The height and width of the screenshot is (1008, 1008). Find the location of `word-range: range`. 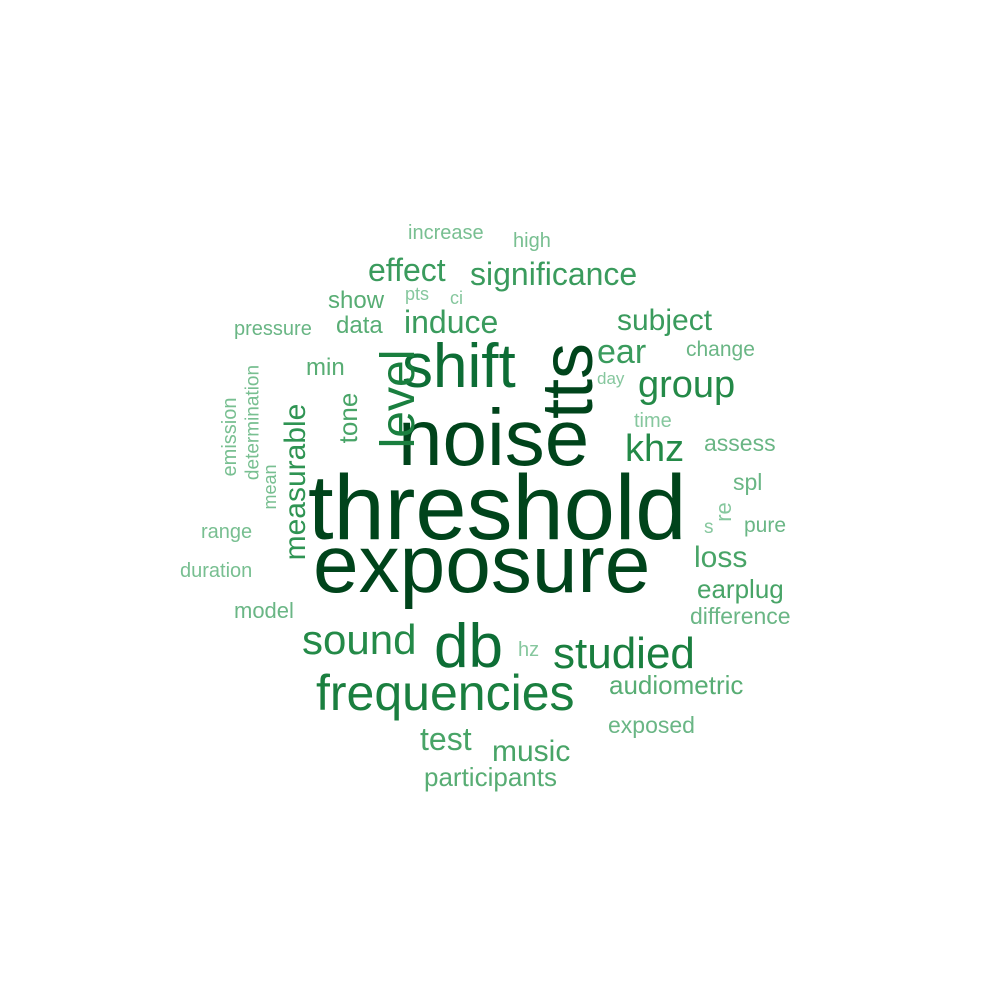

word-range: range is located at coordinates (227, 532).